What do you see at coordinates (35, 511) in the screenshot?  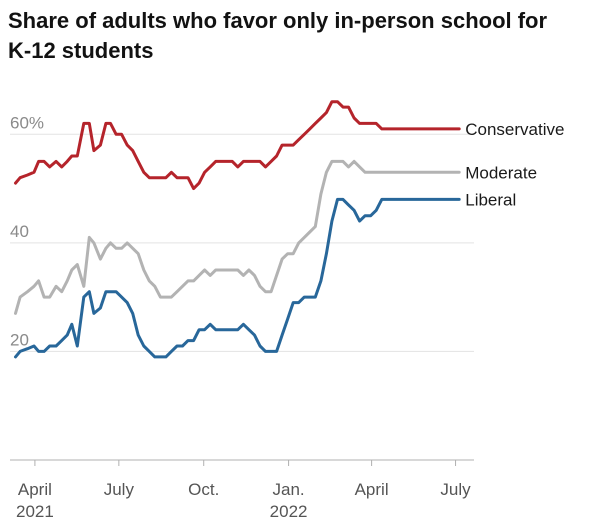 I see `x-tick-year-label: 2021` at bounding box center [35, 511].